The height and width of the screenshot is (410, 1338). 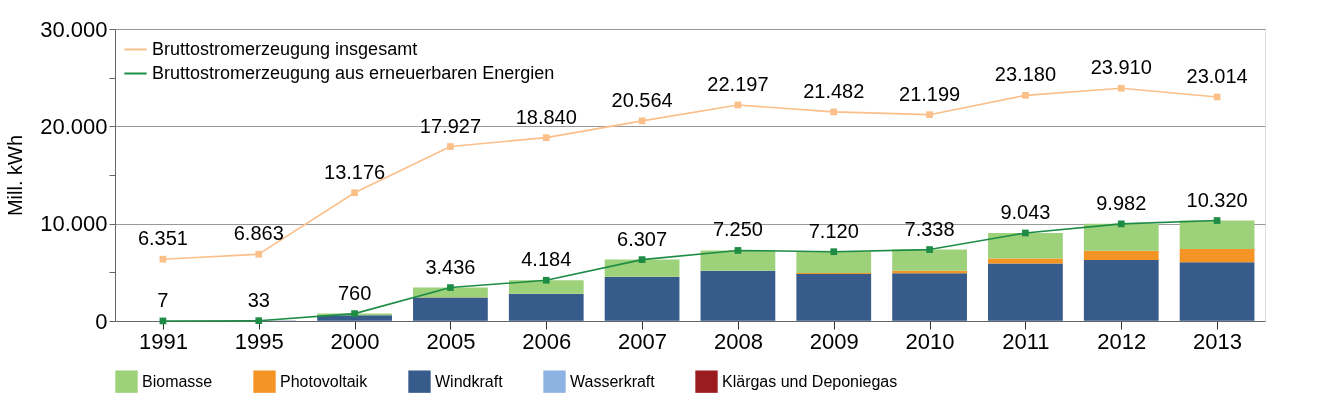 I want to click on data-label: 6.863, so click(x=258, y=233).